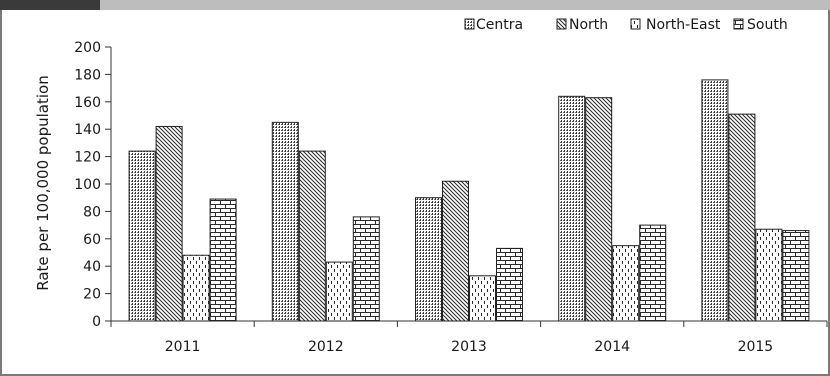  What do you see at coordinates (796, 276) in the screenshot?
I see `bar-south-2015` at bounding box center [796, 276].